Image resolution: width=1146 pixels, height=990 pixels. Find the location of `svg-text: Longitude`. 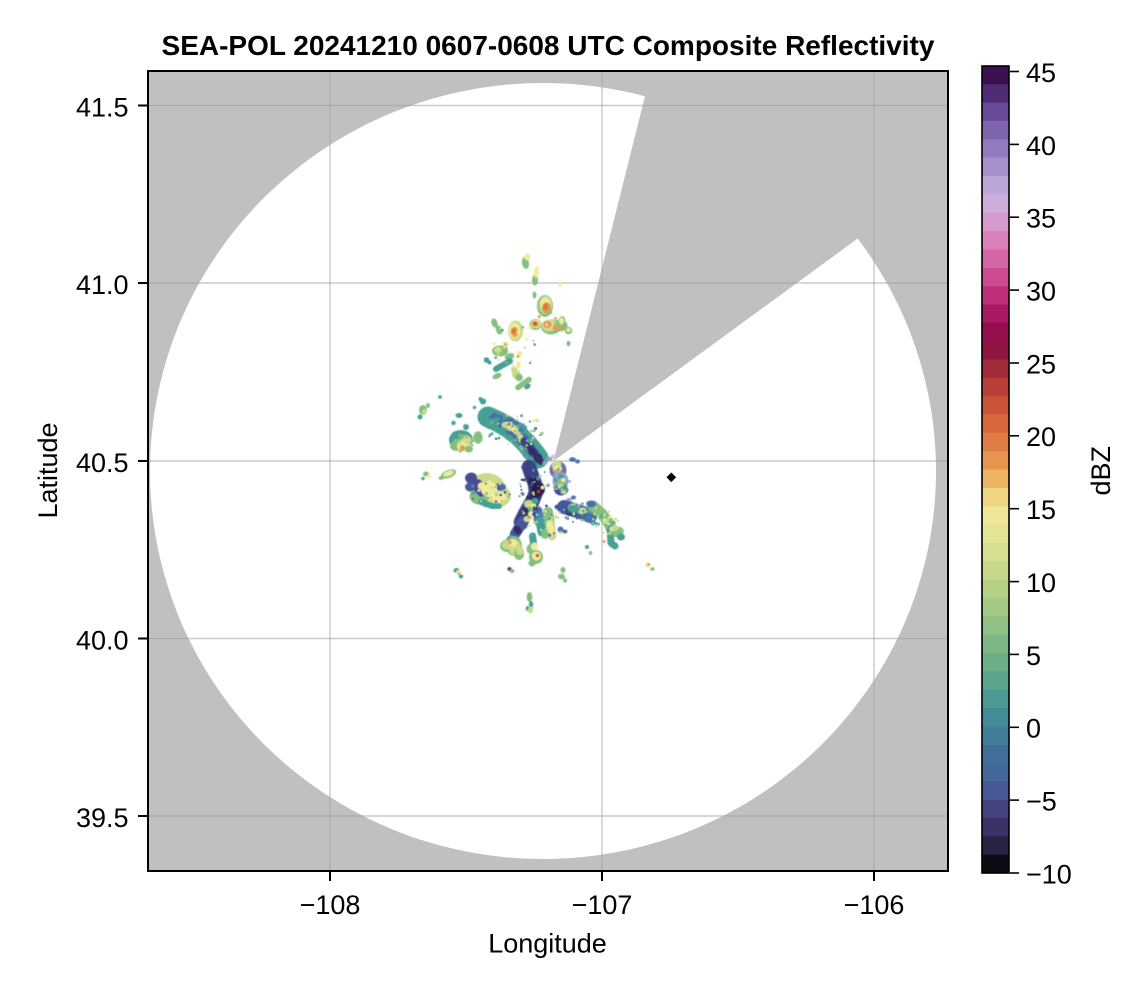

svg-text: Longitude is located at coordinates (547, 944).